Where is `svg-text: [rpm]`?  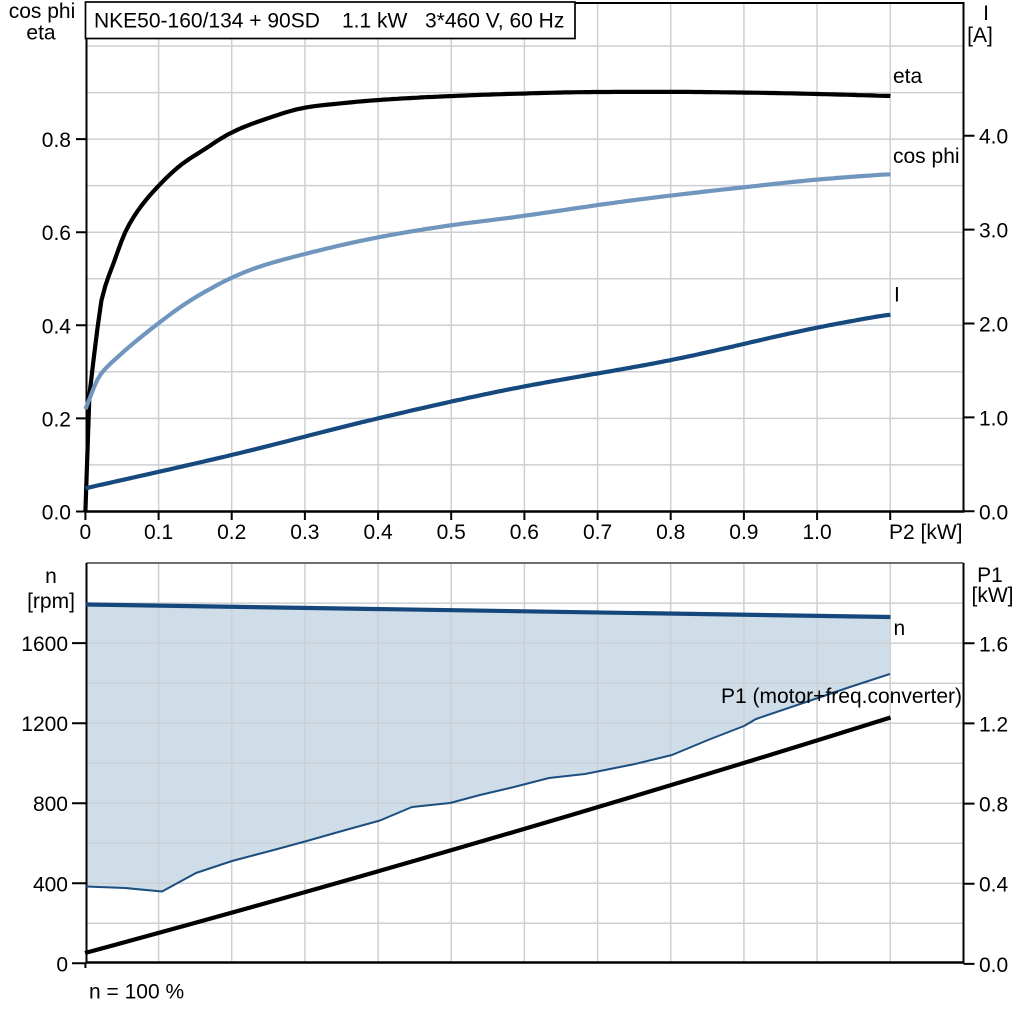
svg-text: [rpm] is located at coordinates (51, 601).